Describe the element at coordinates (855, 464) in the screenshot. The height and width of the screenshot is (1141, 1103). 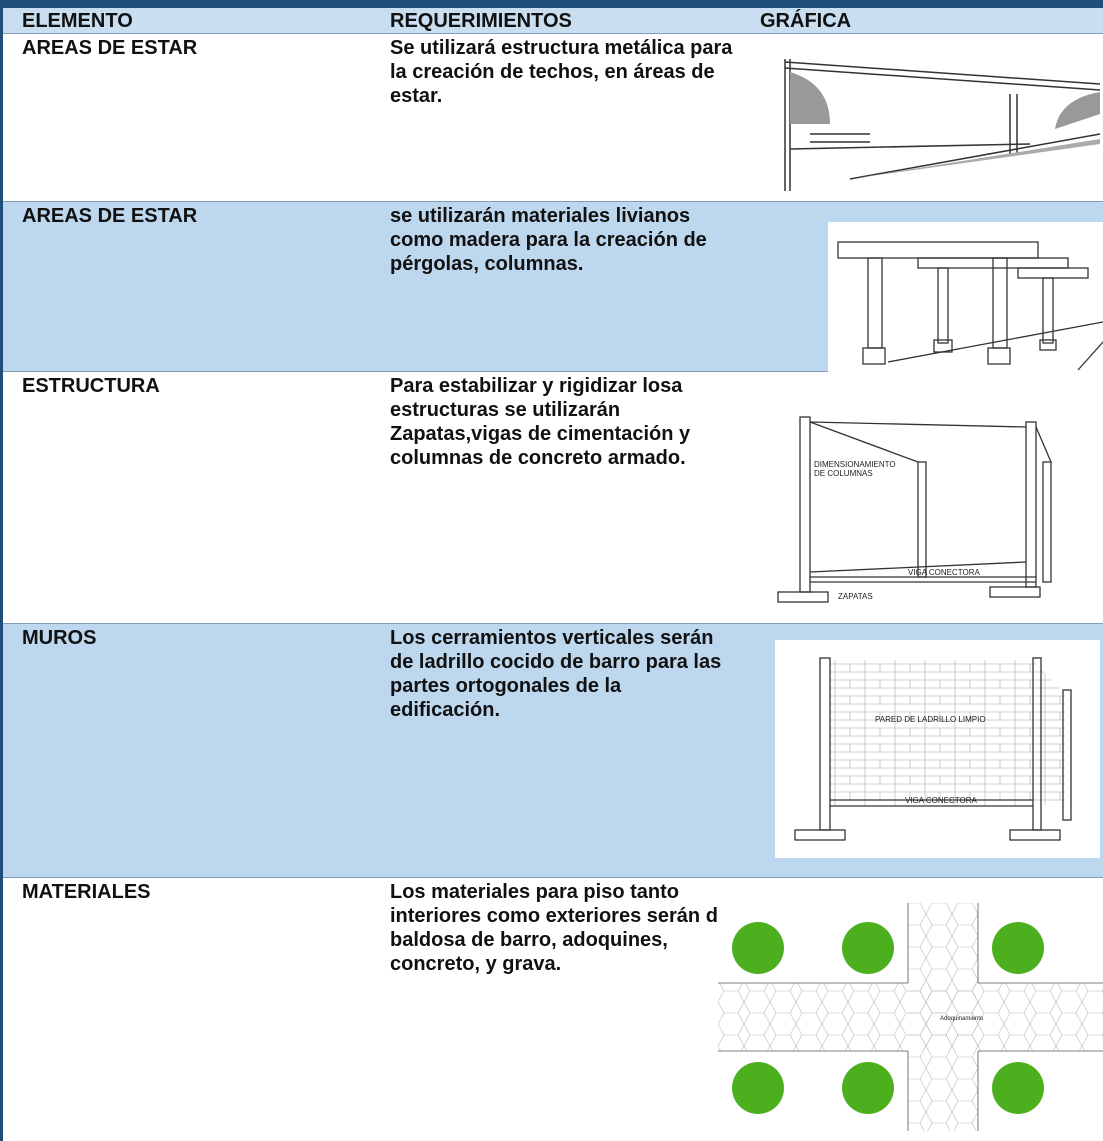
I see `graphic-label: DIMENSIONAMIENTO` at that location.